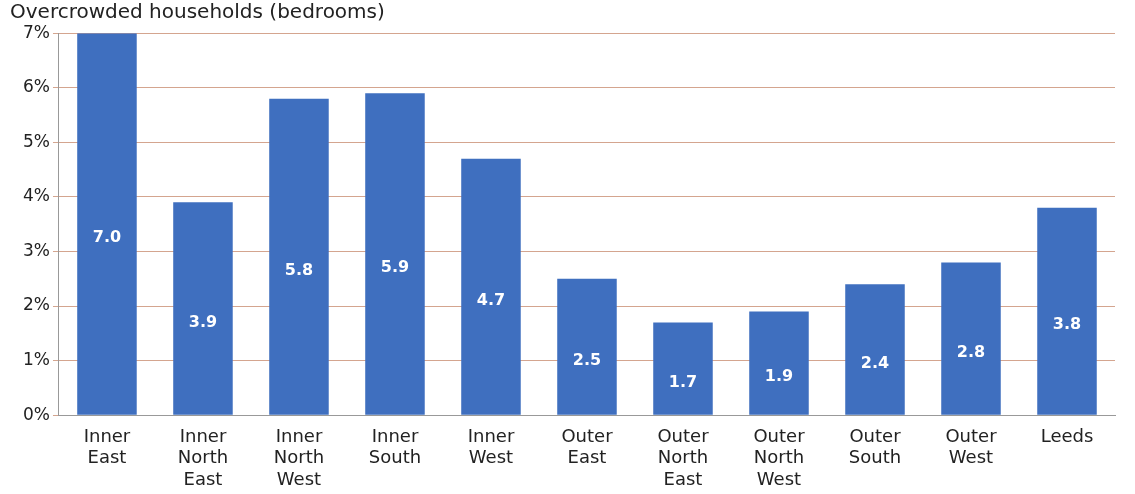 The image size is (1135, 494). Describe the element at coordinates (36, 359) in the screenshot. I see `y-tick-label: 1%` at that location.